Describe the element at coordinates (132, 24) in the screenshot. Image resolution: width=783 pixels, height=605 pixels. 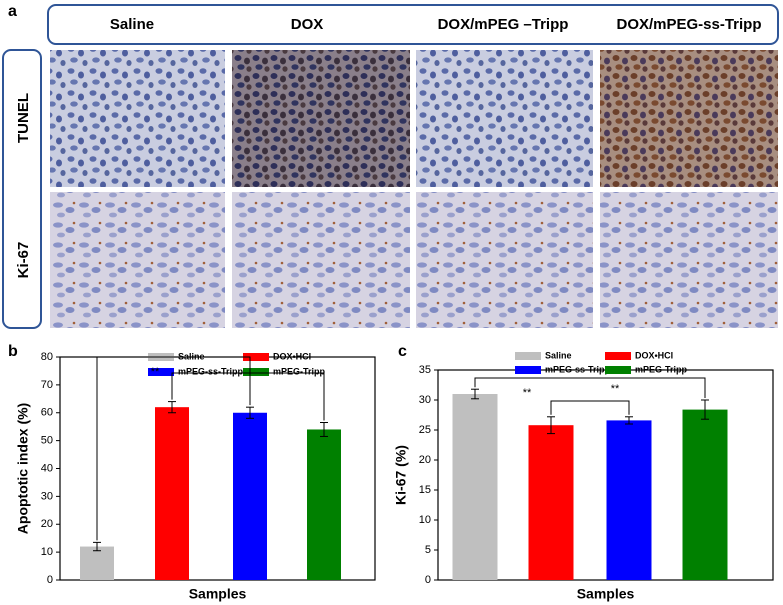
I see `column-header: Saline` at that location.